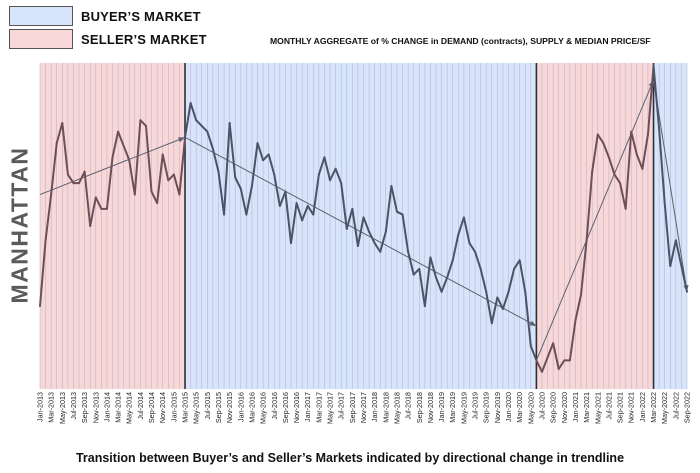  I want to click on x-tick-label: Mar-2013, so click(51, 407).